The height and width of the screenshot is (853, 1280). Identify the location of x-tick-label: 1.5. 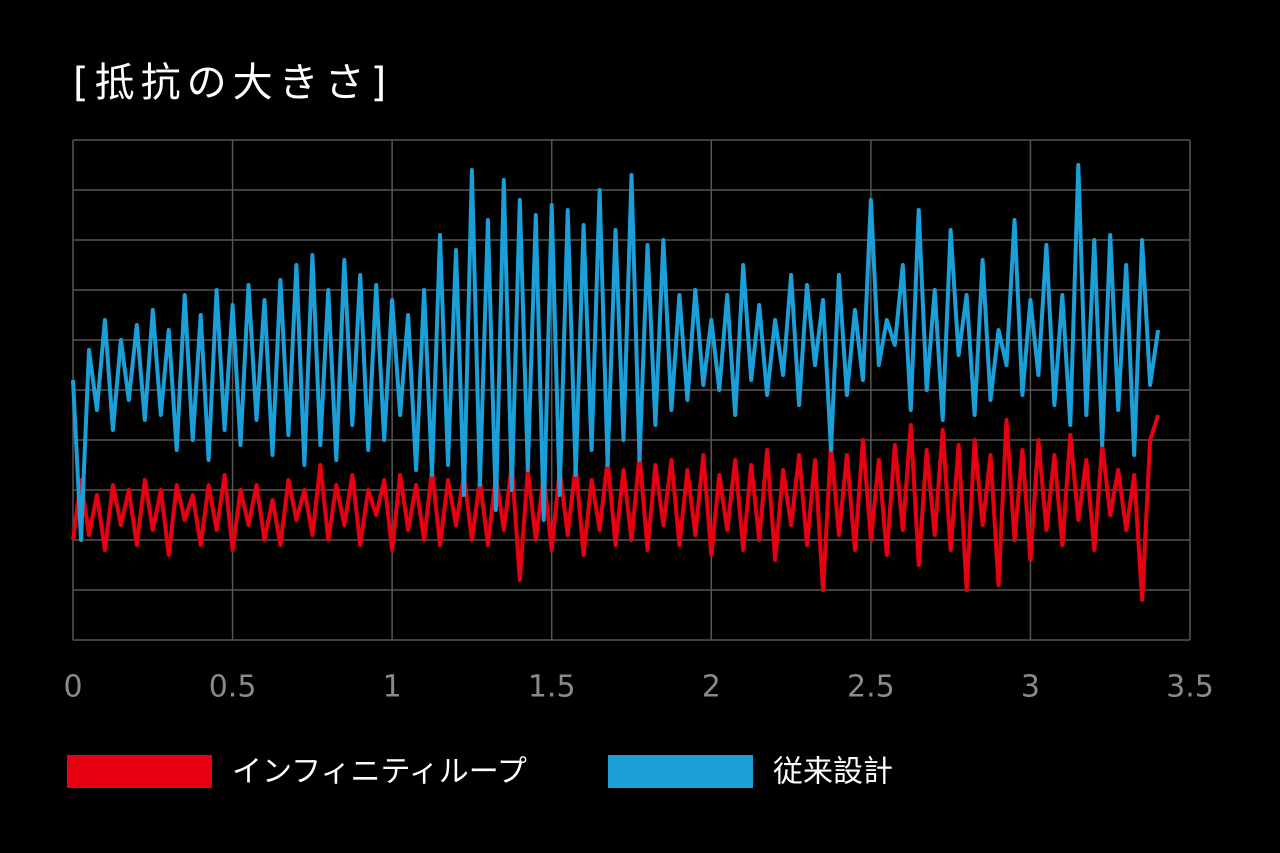
(552, 687).